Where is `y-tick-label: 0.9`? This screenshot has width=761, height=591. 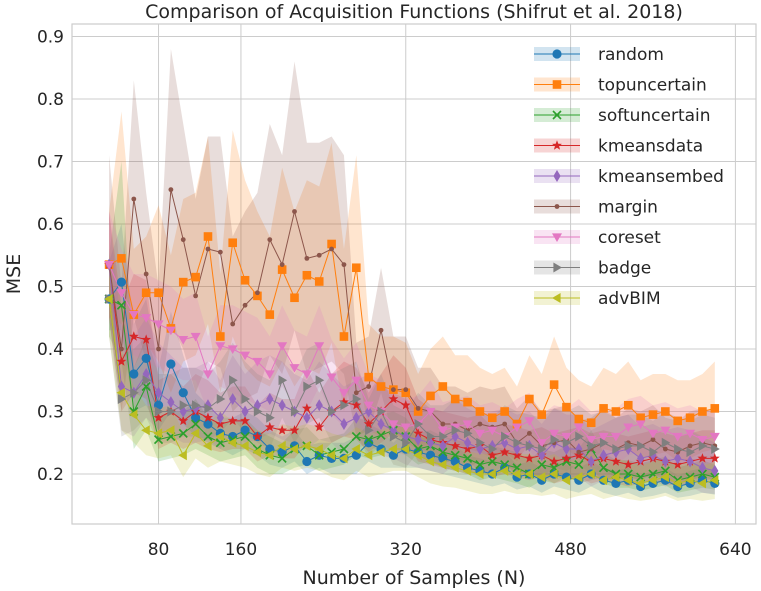
y-tick-label: 0.9 is located at coordinates (50, 38).